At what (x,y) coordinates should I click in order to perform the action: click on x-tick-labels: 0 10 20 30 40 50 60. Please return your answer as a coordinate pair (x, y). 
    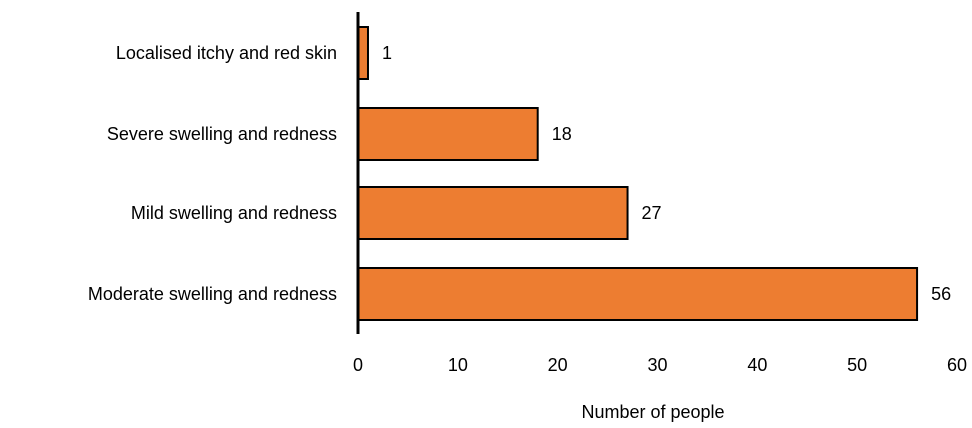
    Looking at the image, I should click on (660, 365).